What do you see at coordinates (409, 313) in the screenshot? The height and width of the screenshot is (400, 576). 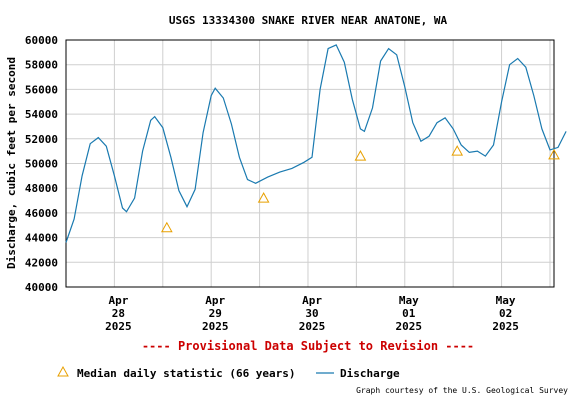 I see `x-tick-label: 01` at bounding box center [409, 313].